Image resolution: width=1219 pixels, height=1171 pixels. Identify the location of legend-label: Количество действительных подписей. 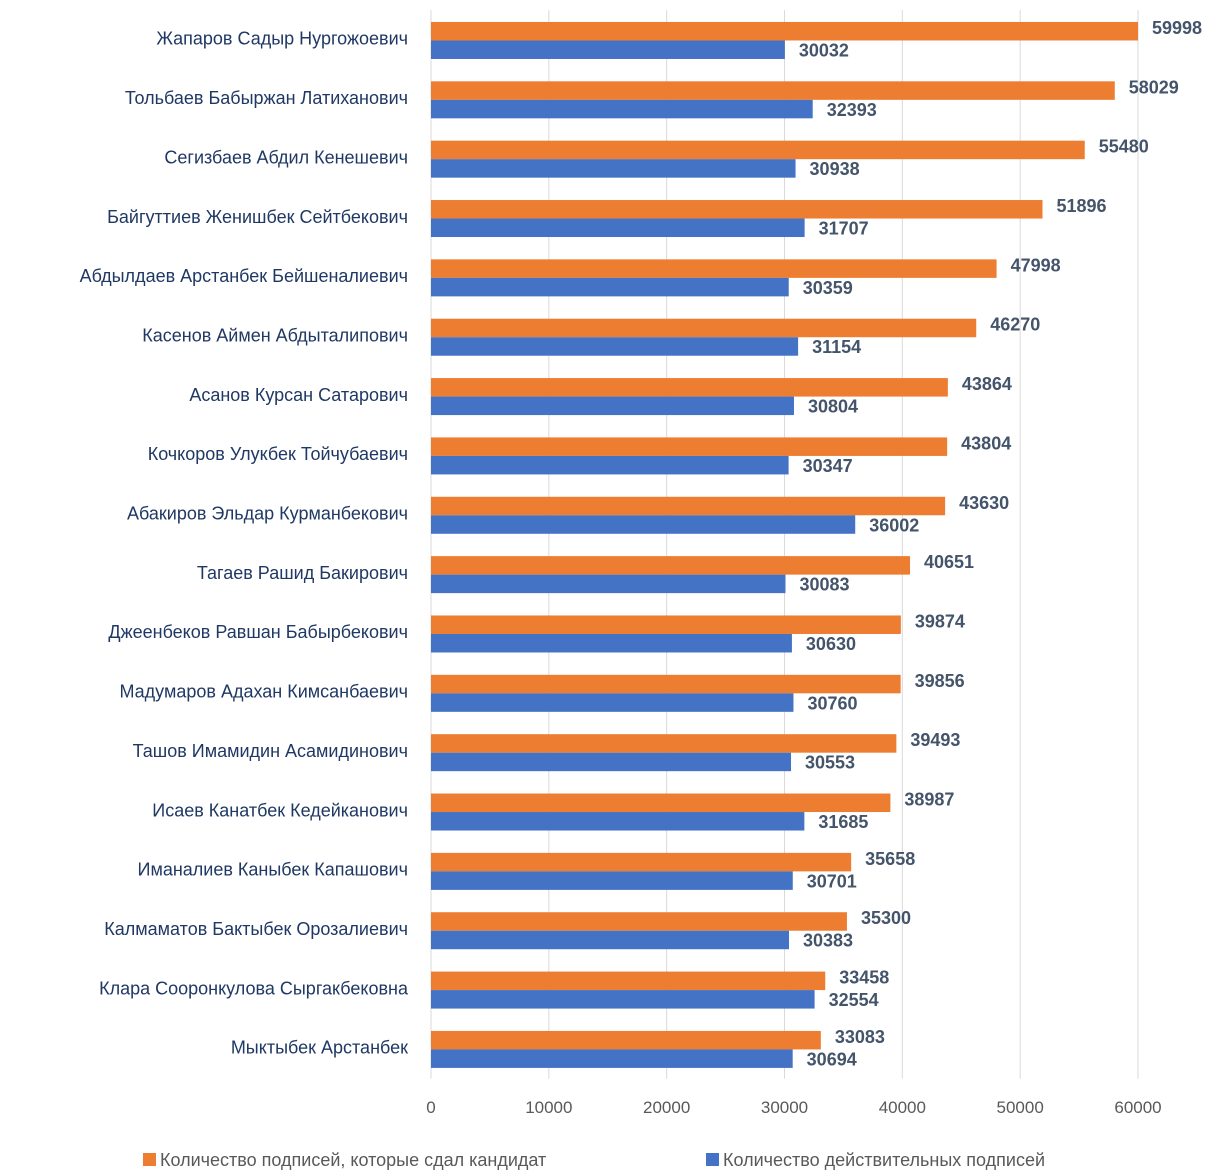
(884, 1160).